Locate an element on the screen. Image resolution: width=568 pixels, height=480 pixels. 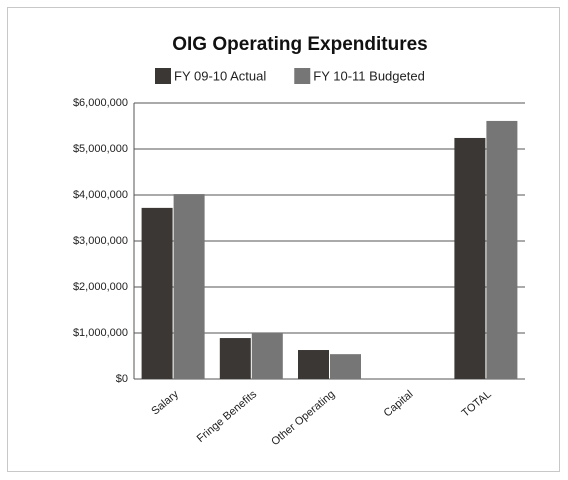
y-tick-label: $6,000,000 is located at coordinates (100, 103).